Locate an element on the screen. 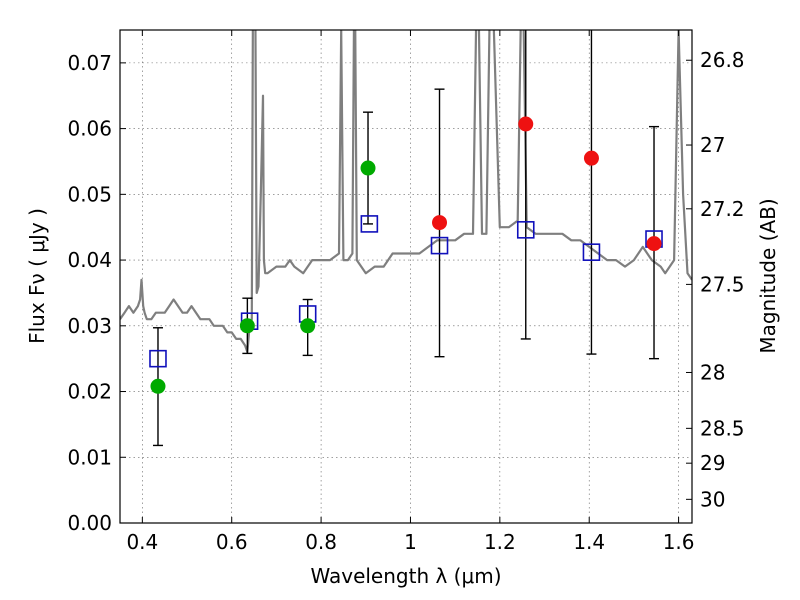  magnitude-tick-label: 27.2 is located at coordinates (722, 209).